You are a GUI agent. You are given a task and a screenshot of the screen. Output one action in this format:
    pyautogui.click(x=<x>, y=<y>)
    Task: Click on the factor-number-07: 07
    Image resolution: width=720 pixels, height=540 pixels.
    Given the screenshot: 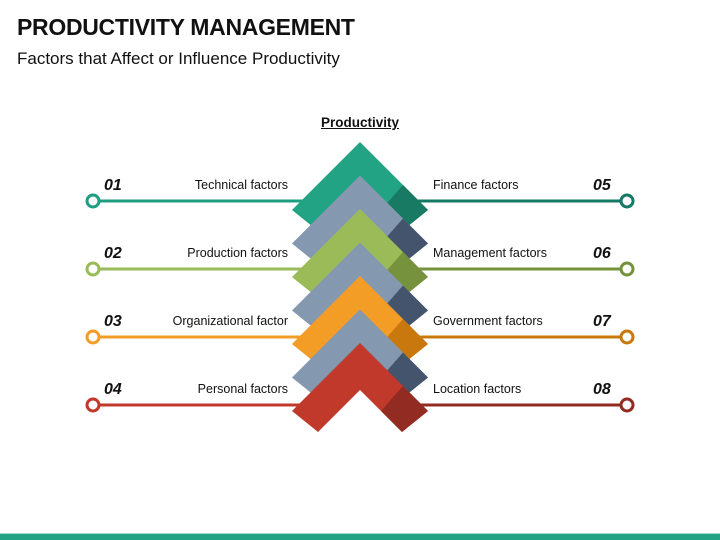 What is the action you would take?
    pyautogui.click(x=602, y=321)
    